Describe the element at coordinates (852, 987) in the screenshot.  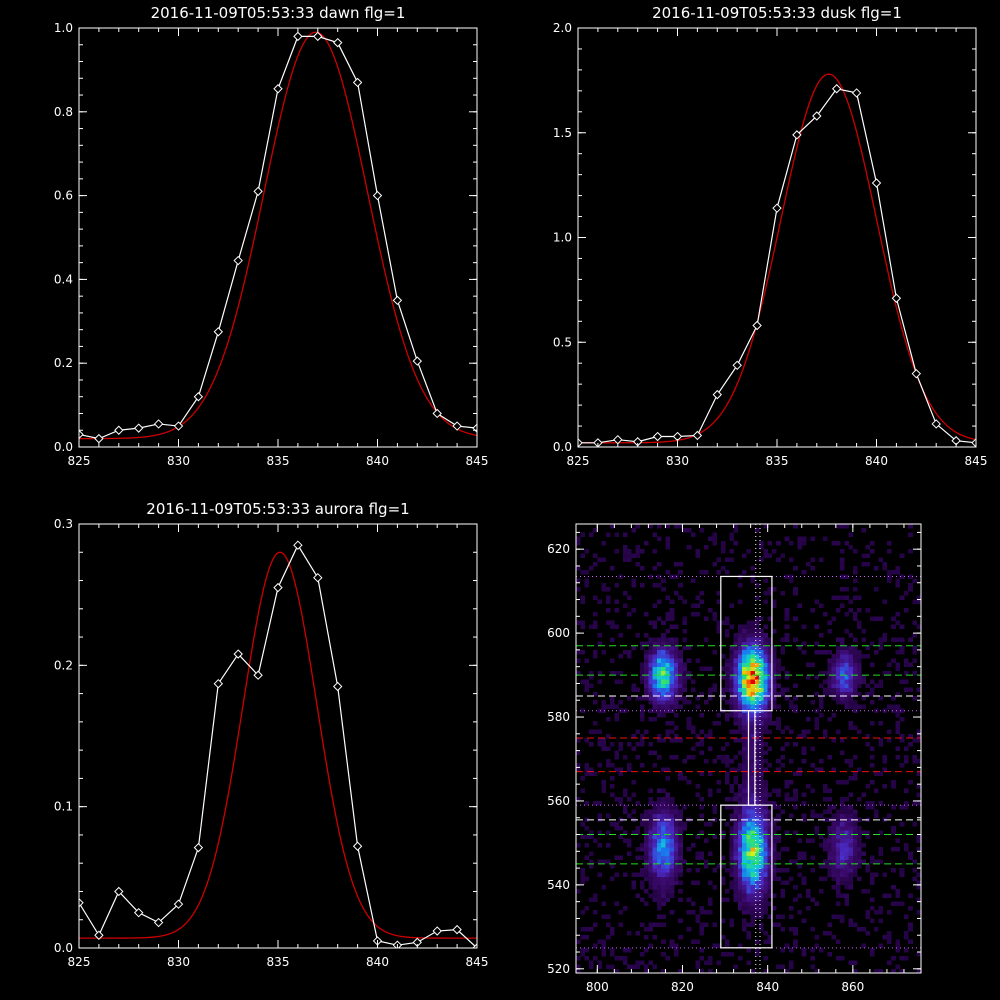
I see `x-tick-label: 860` at that location.